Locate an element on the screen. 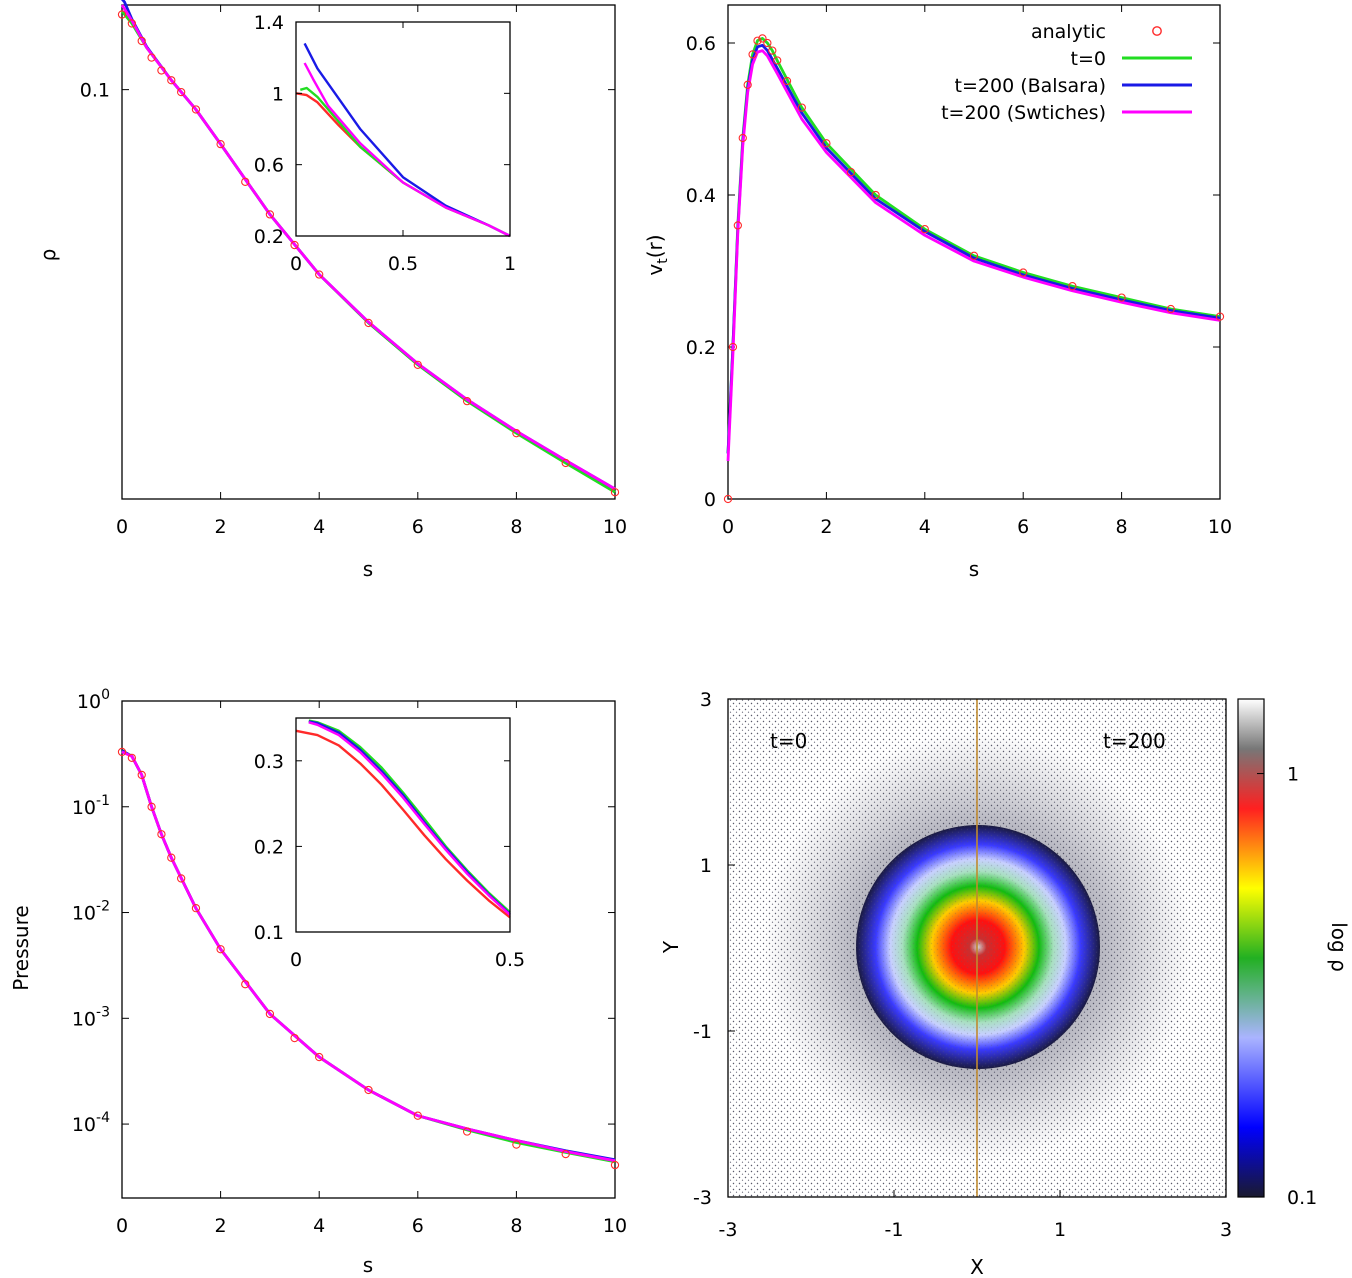  map-y-tick-label: 3 is located at coordinates (706, 700).